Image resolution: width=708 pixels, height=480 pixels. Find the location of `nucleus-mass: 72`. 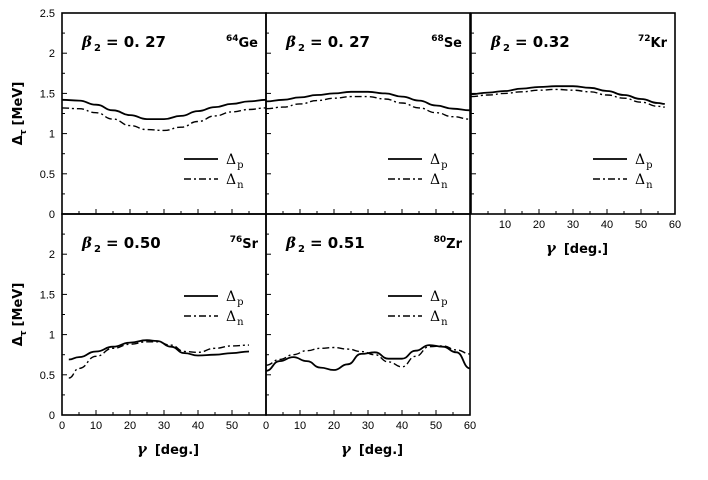

nucleus-mass: 72 is located at coordinates (644, 39).